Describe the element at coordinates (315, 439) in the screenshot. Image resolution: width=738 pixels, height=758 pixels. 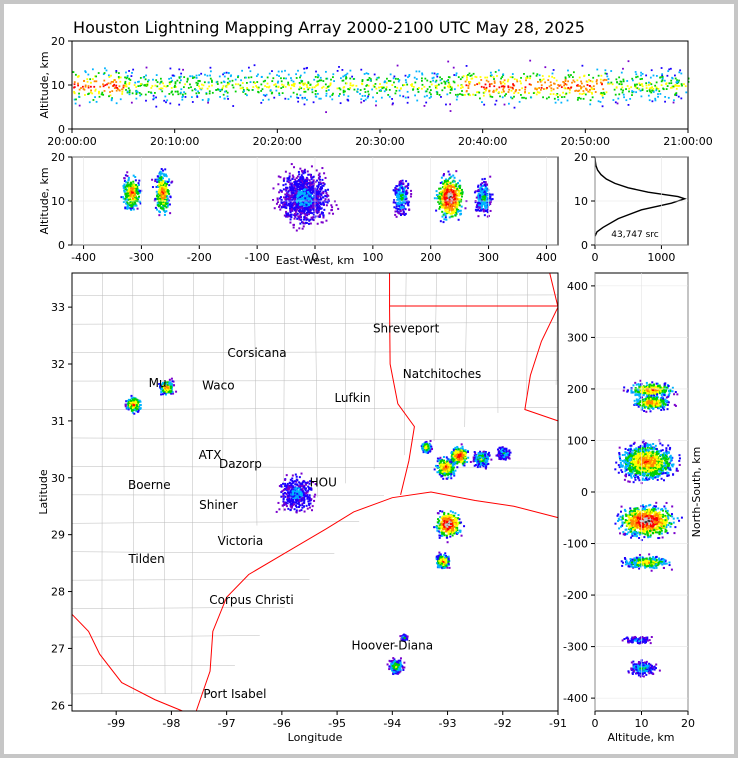
I see `county-line` at that location.